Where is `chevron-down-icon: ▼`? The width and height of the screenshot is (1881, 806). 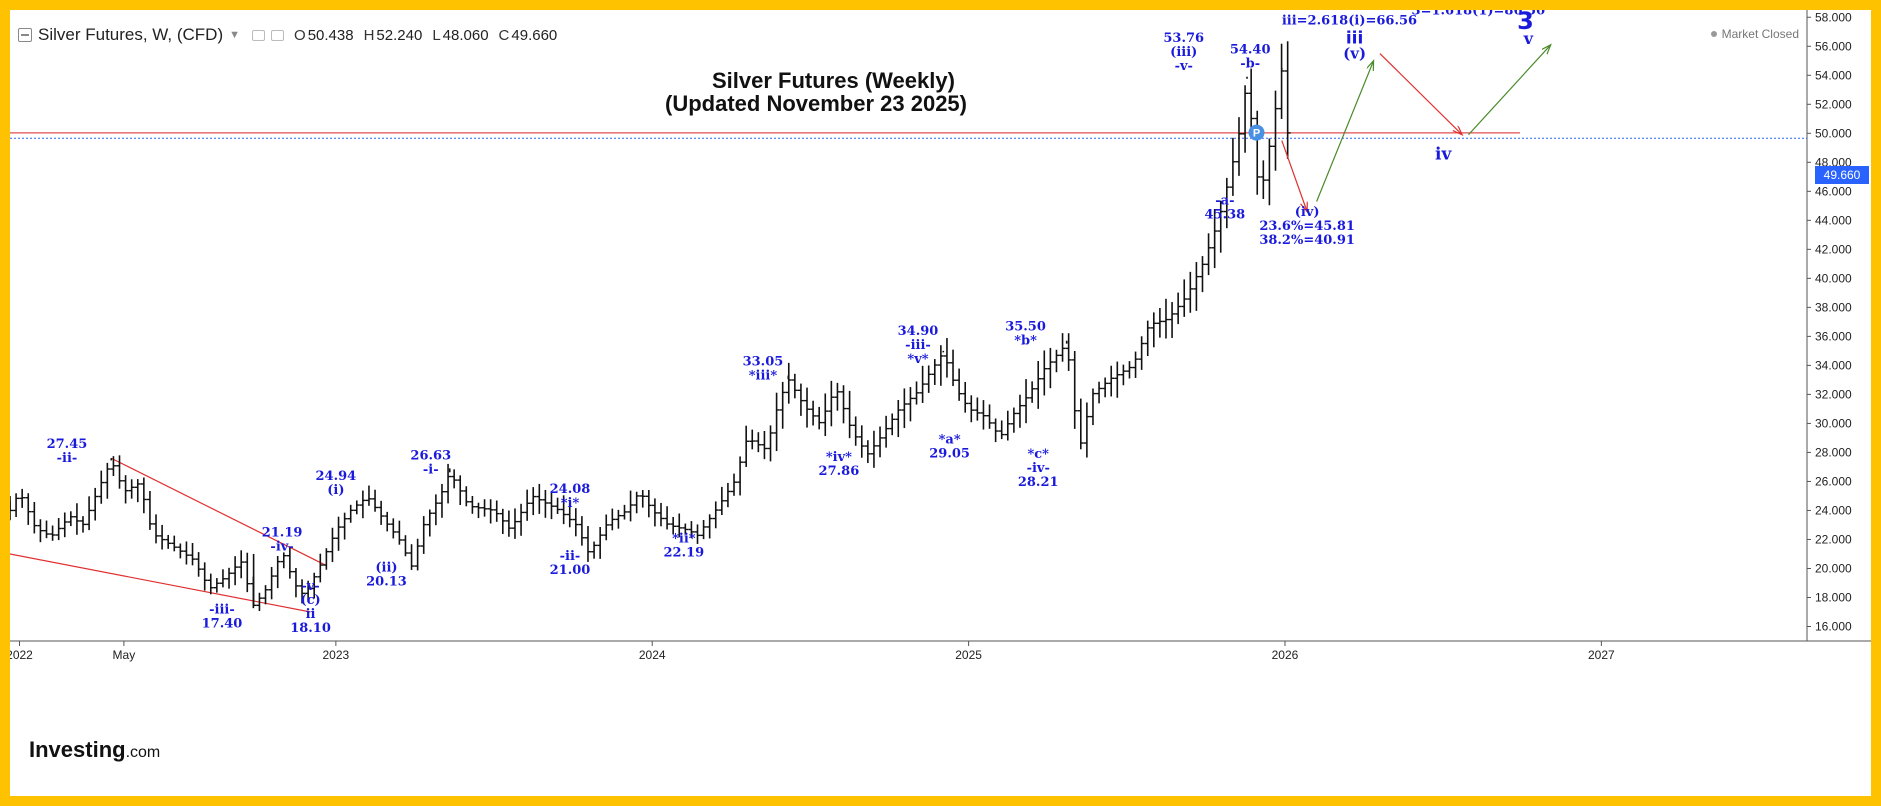 chevron-down-icon: ▼ is located at coordinates (235, 35).